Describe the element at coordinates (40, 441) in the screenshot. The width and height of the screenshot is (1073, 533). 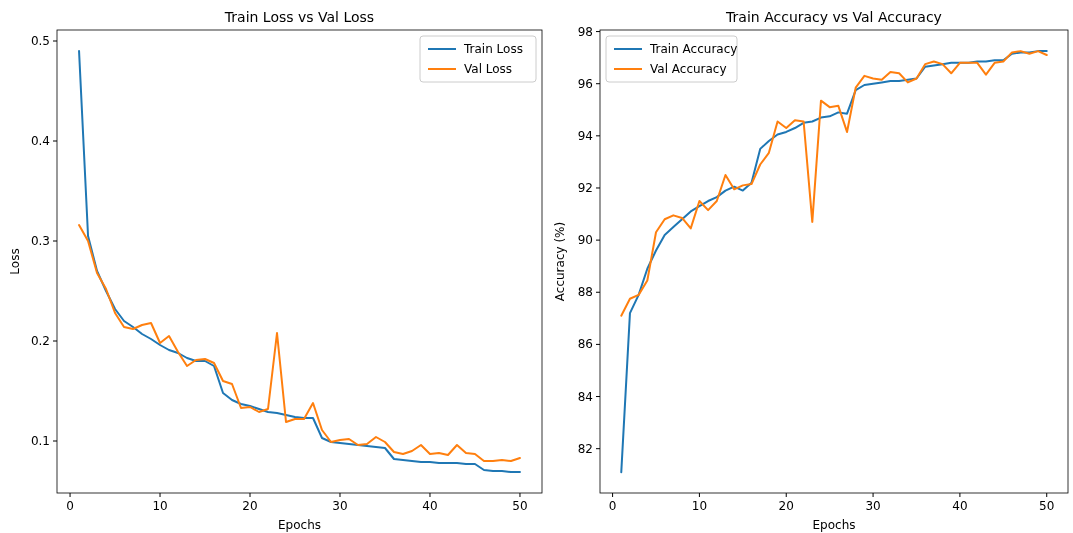
I see `y-tick-label: 0.1` at that location.